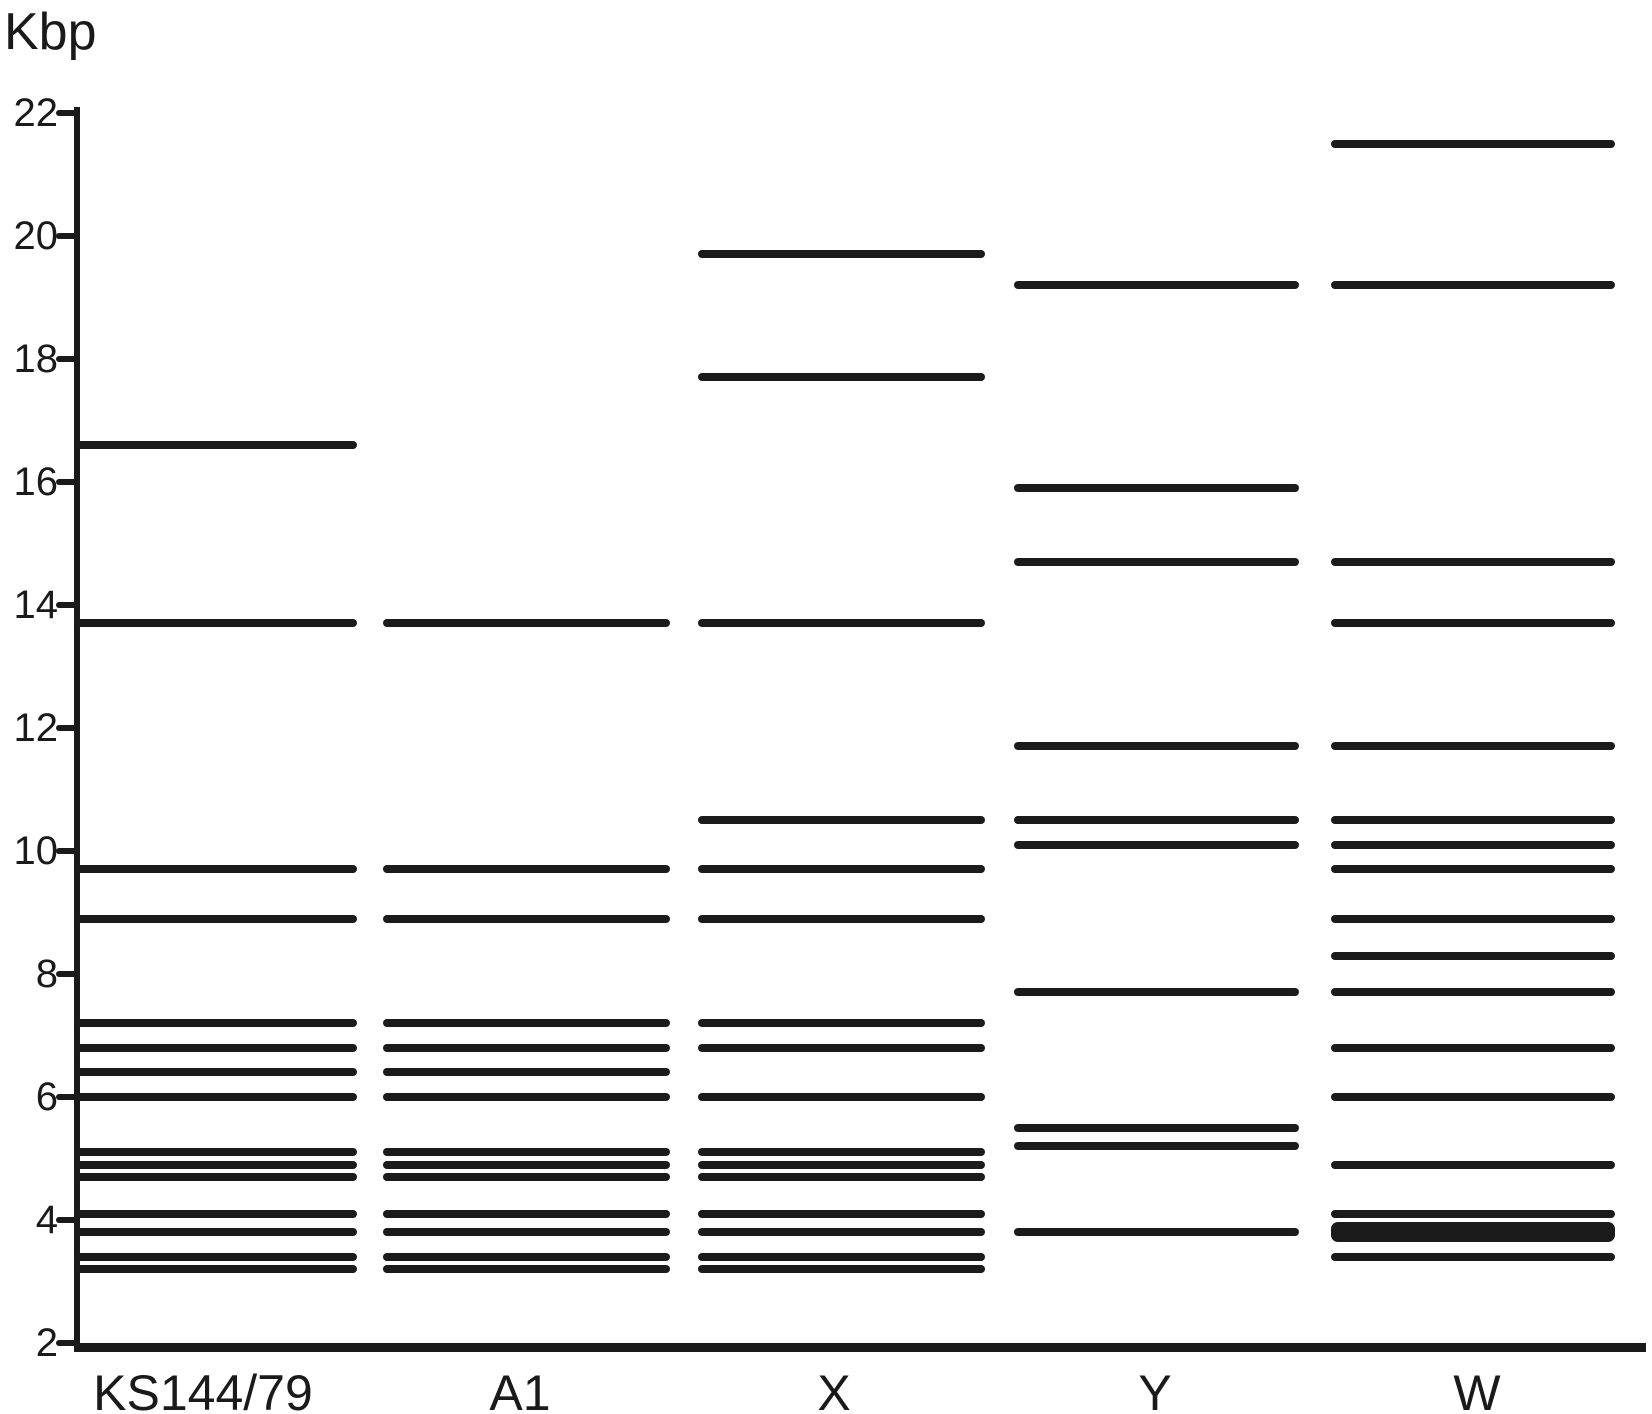 The width and height of the screenshot is (1652, 1414). Describe the element at coordinates (50, 32) in the screenshot. I see `y-axis-unit-label: Kbp` at that location.